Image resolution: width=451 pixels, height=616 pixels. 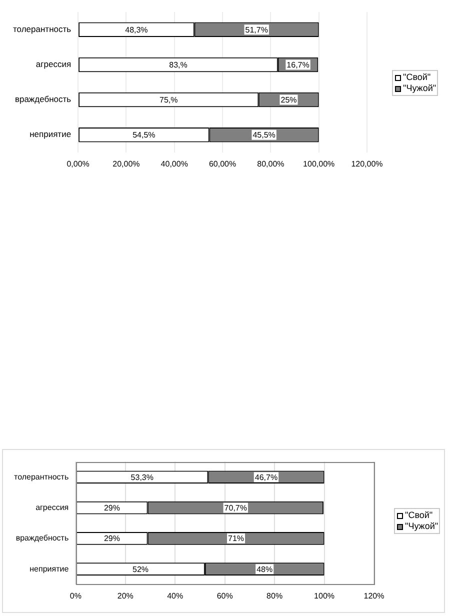 I want to click on data-label: 16,7%, so click(x=298, y=65).